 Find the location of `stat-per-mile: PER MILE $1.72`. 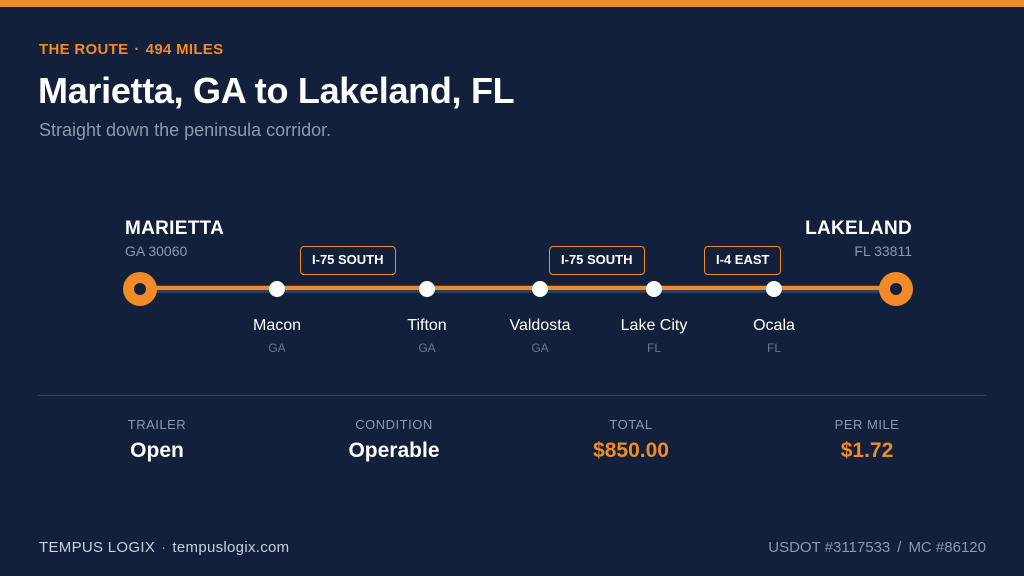

stat-per-mile: PER MILE $1.72 is located at coordinates (867, 440).